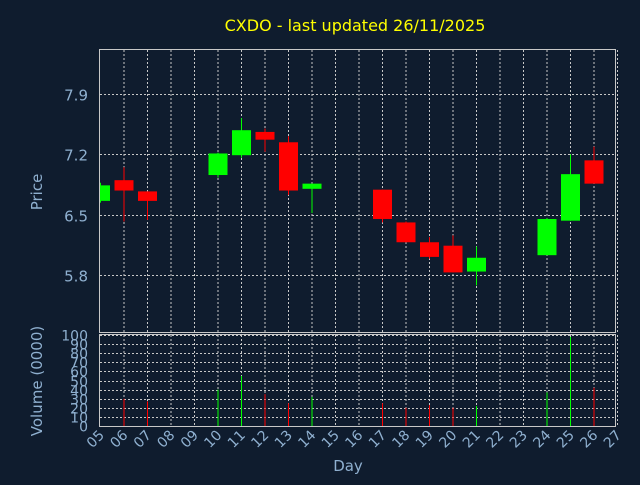 Image resolution: width=640 pixels, height=485 pixels. What do you see at coordinates (166, 440) in the screenshot?
I see `x-tick-label: 08` at bounding box center [166, 440].